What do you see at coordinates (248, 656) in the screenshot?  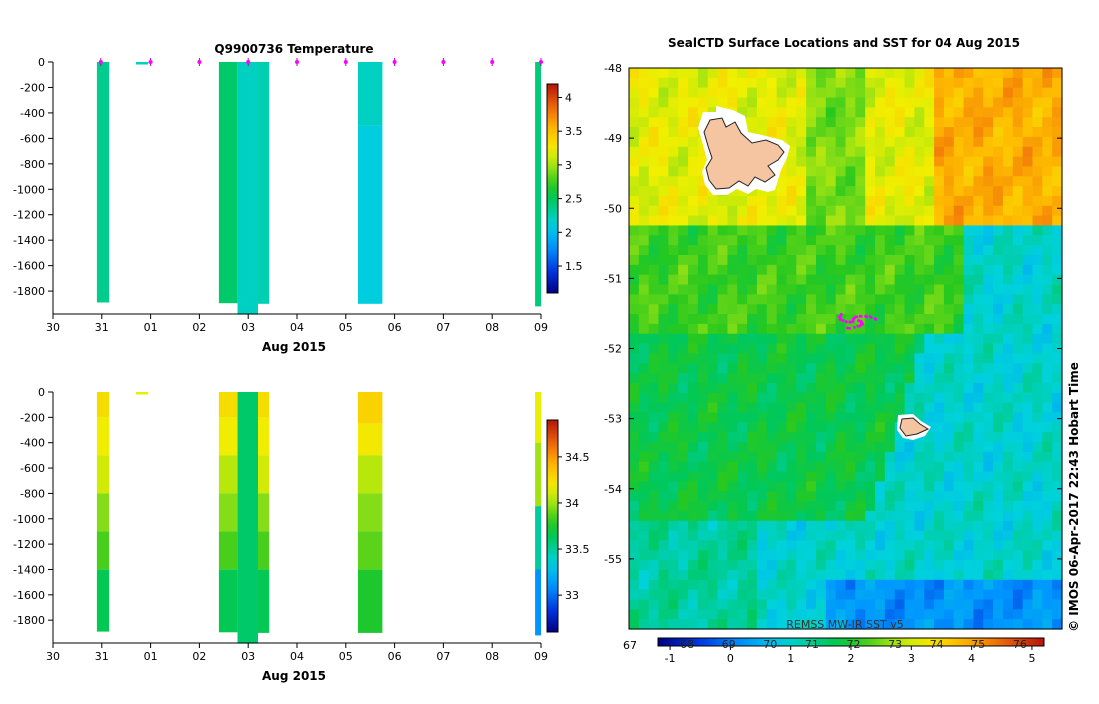 I see `x-tick-label: 03` at bounding box center [248, 656].